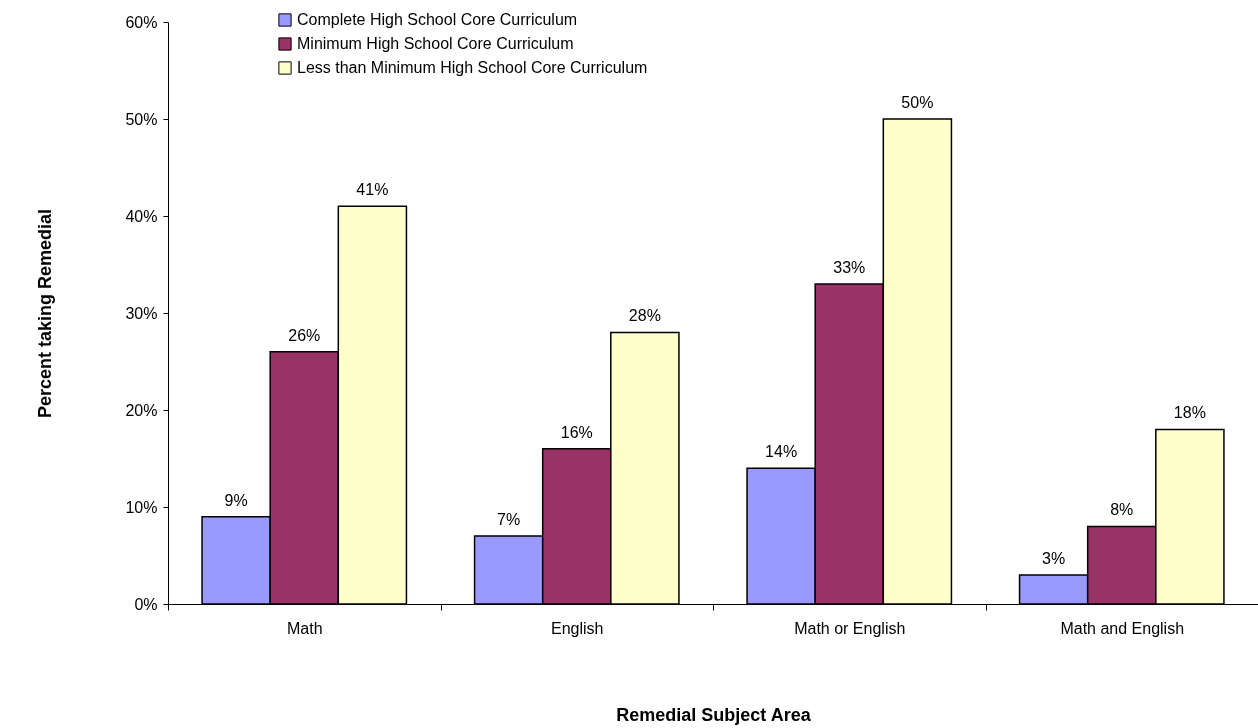  I want to click on data-label: 50%, so click(917, 102).